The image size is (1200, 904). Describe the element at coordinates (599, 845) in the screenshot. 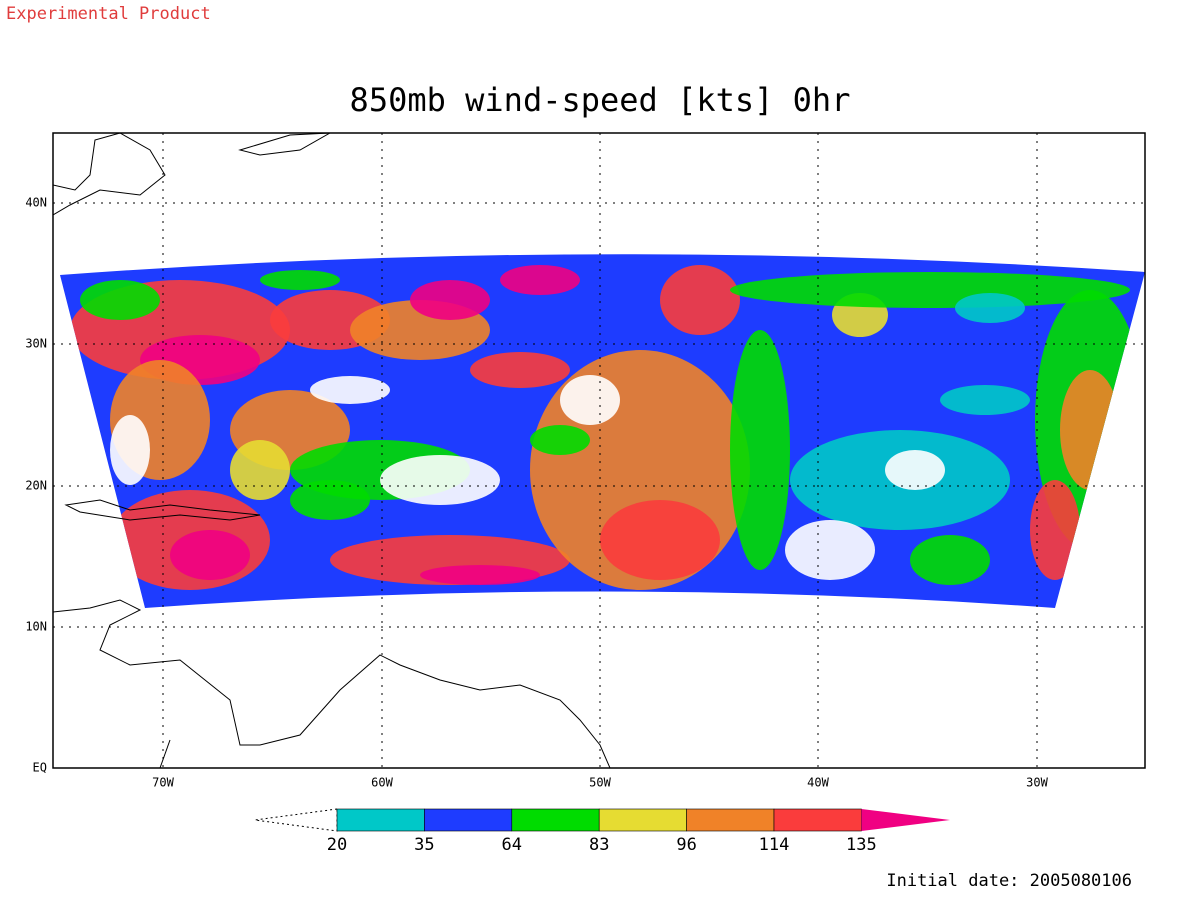

I see `colorbar-label: 83` at that location.